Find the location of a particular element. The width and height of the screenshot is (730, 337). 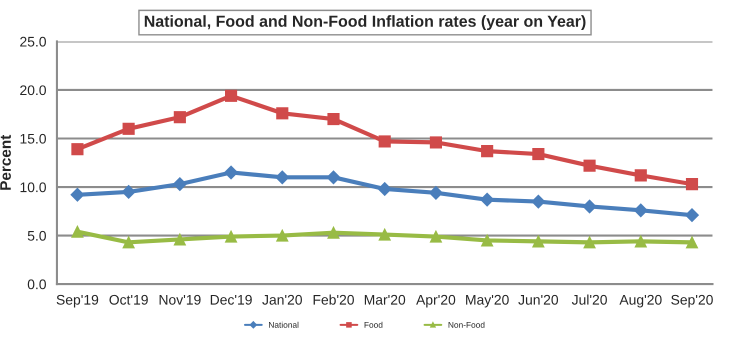

y-tick-label: 5.0 is located at coordinates (37, 235).